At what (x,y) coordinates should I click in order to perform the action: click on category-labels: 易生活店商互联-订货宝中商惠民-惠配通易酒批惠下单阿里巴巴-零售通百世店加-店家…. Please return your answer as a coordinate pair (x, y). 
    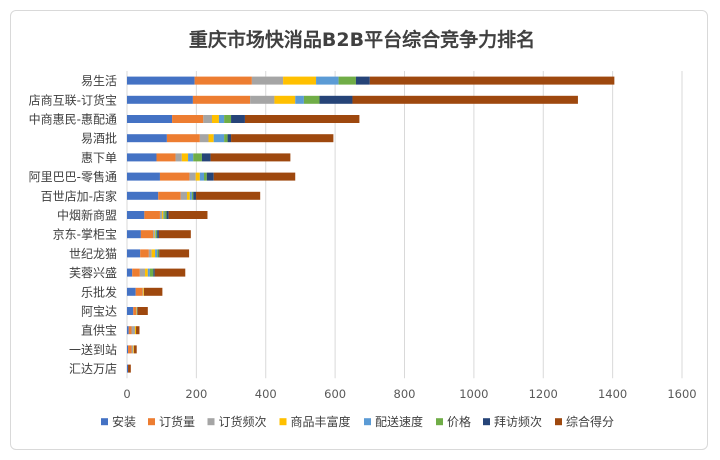
    Looking at the image, I should click on (73, 225).